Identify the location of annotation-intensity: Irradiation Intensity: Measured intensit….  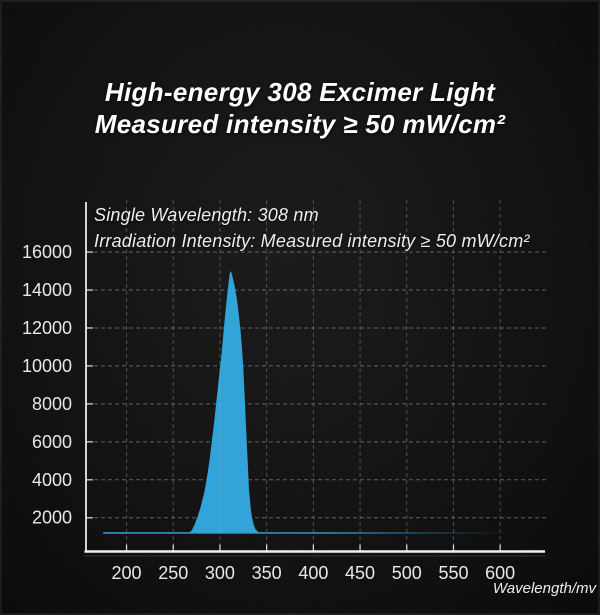
(312, 241).